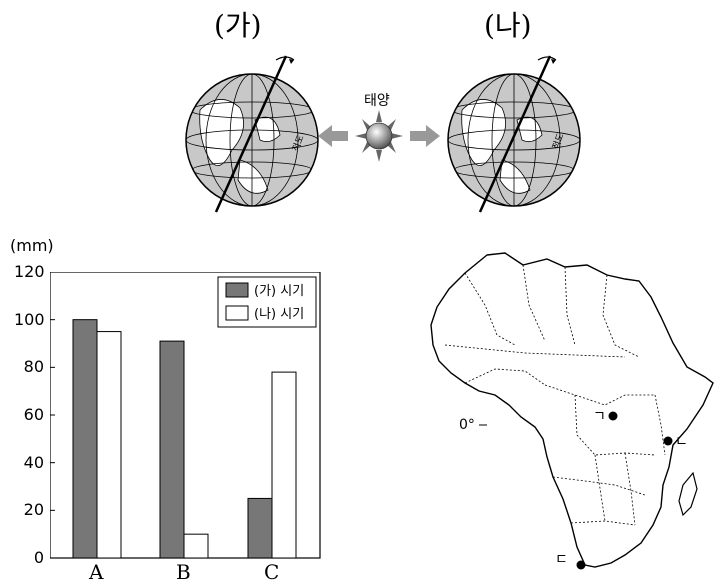  I want to click on sun-graphic, so click(379, 136).